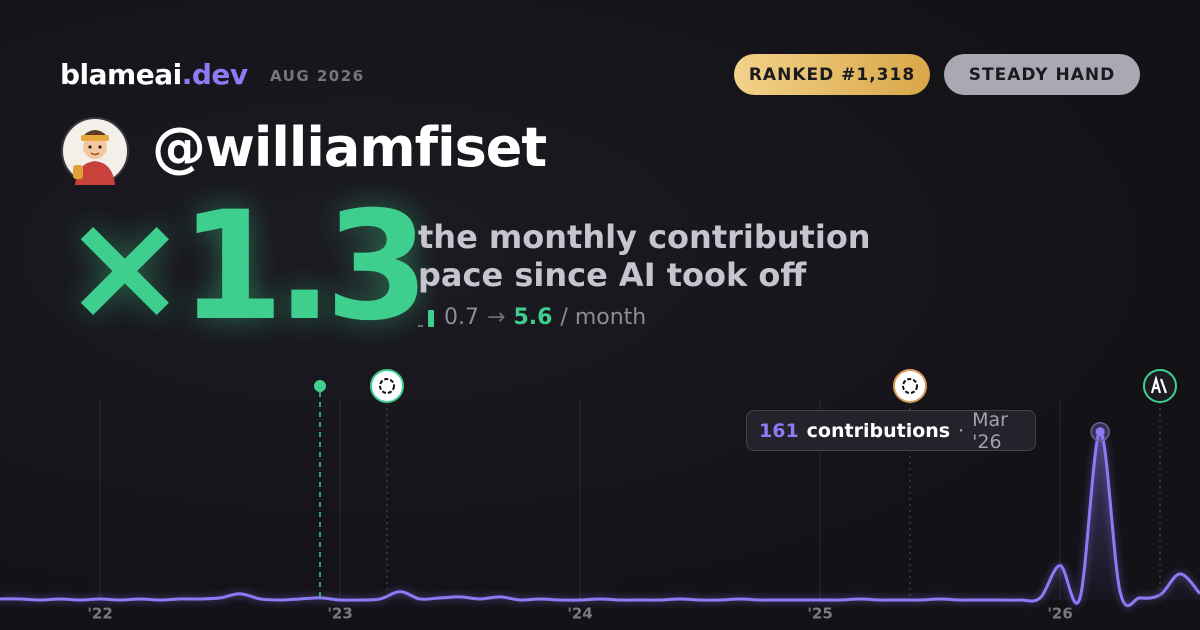 The height and width of the screenshot is (630, 1200). What do you see at coordinates (990, 430) in the screenshot?
I see `tooltip-date: Mar '26` at bounding box center [990, 430].